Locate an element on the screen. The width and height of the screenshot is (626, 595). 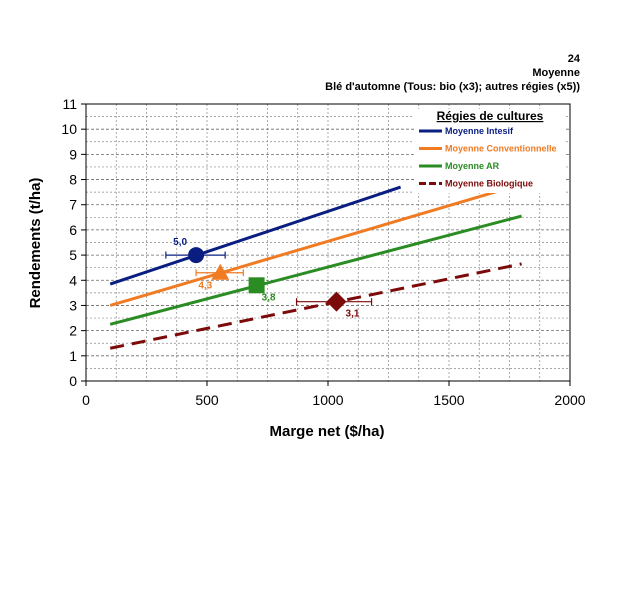
chart-header-number: 24 is located at coordinates (573, 59).